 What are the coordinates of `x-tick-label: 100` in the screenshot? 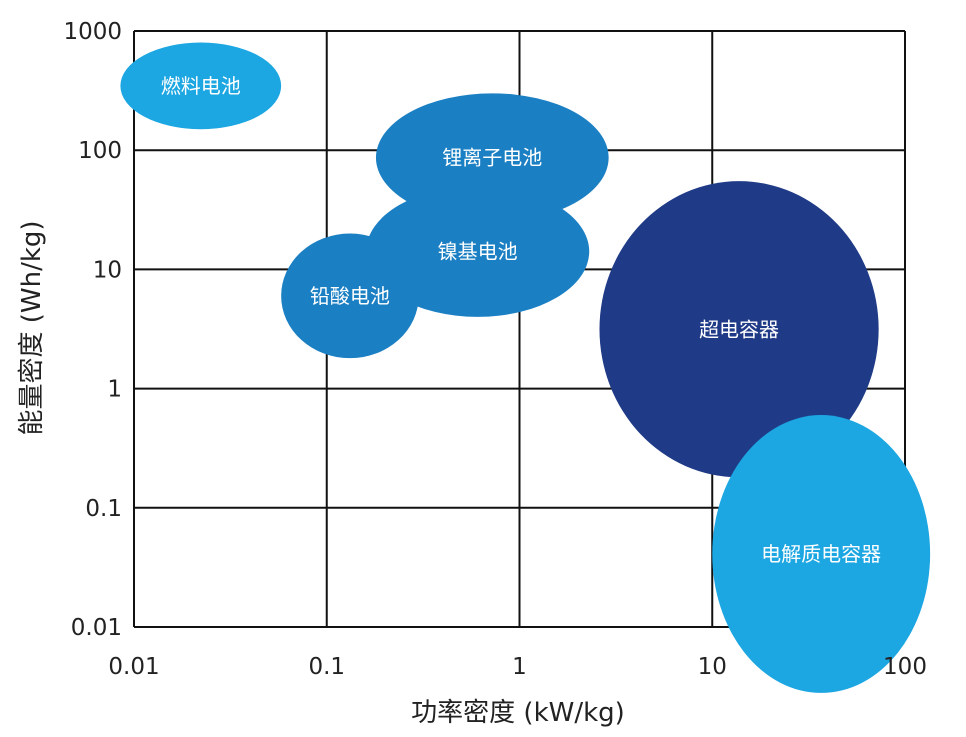 It's located at (905, 667).